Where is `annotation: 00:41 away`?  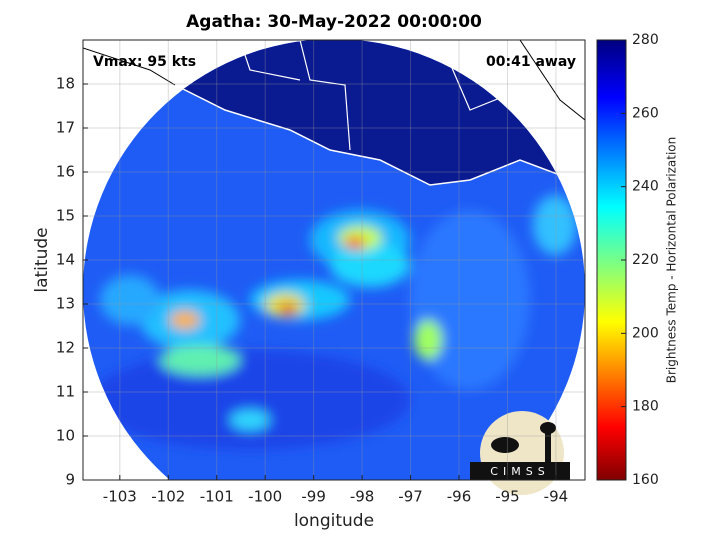 annotation: 00:41 away is located at coordinates (531, 62).